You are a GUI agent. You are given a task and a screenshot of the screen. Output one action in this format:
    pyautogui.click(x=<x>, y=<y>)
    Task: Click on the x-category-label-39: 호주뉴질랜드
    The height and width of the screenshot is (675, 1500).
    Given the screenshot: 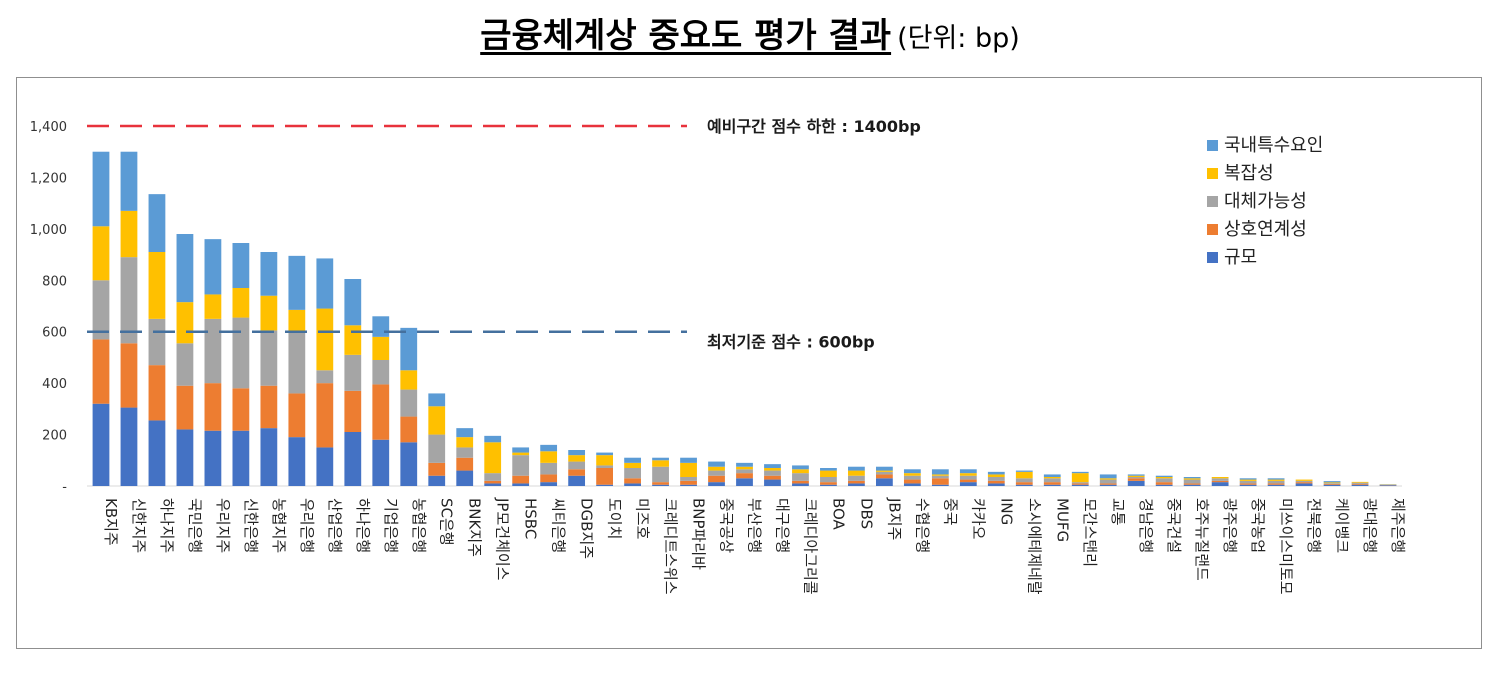 What is the action you would take?
    pyautogui.click(x=1202, y=539)
    